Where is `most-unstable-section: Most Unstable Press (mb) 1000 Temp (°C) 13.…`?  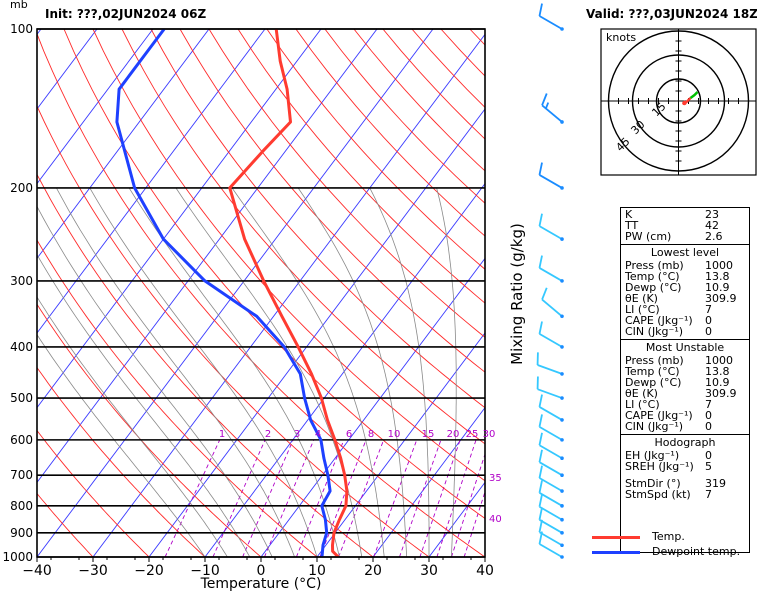 most-unstable-section: Most Unstable Press (mb) 1000 Temp (°C) 13.… is located at coordinates (685, 387).